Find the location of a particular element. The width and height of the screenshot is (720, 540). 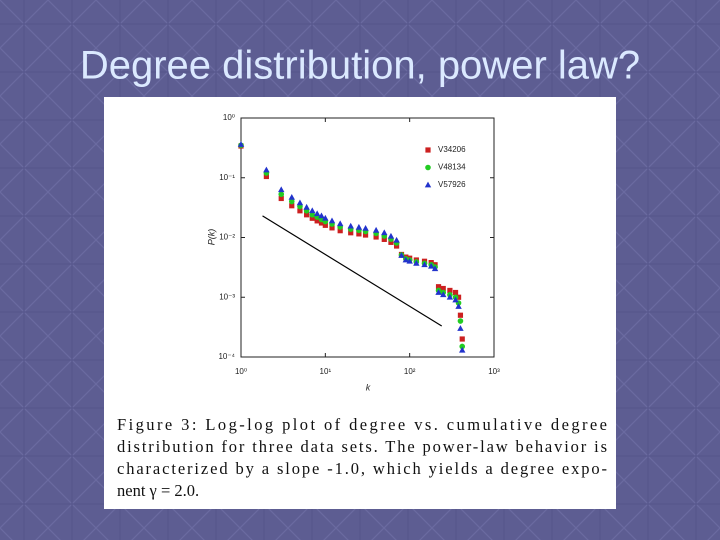

y-tick-label: 10⁻⁴ is located at coordinates (226, 356).